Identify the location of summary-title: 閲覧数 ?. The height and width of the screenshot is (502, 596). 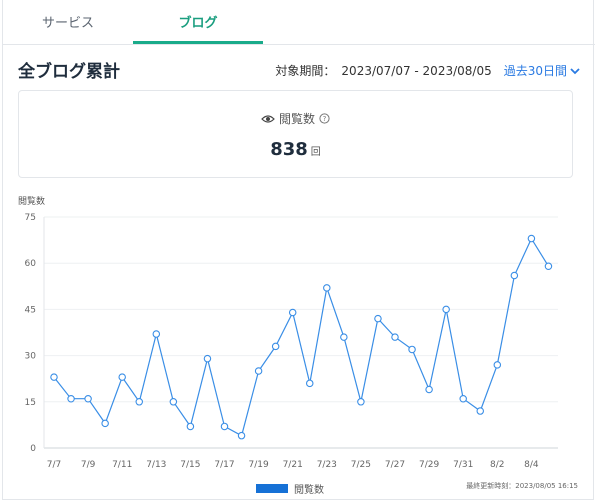
(295, 118).